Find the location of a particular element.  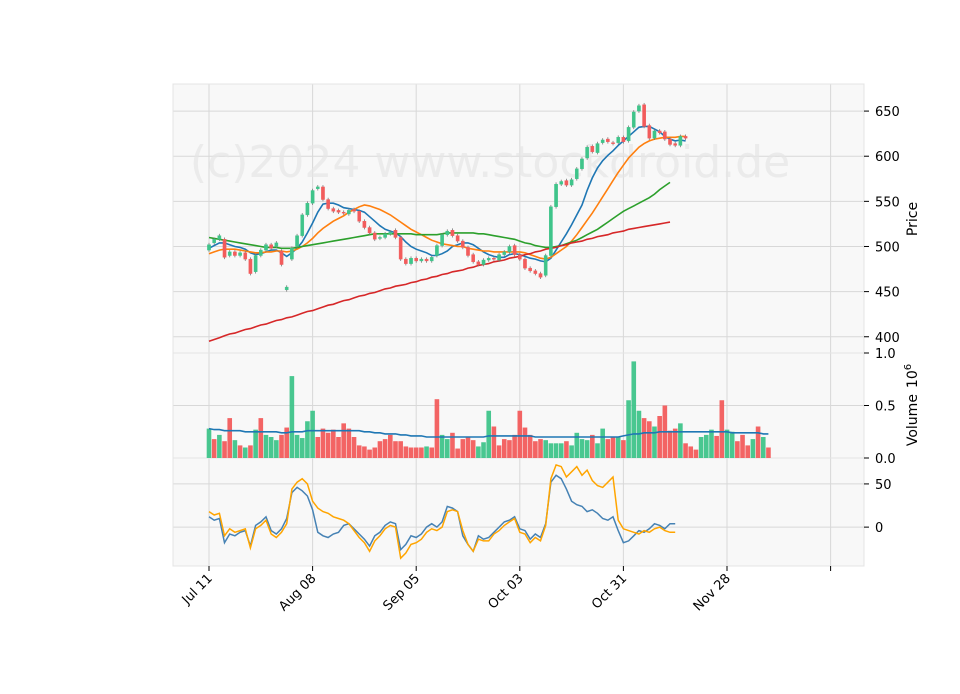

x-tick-label: Oct 03 is located at coordinates (506, 591).